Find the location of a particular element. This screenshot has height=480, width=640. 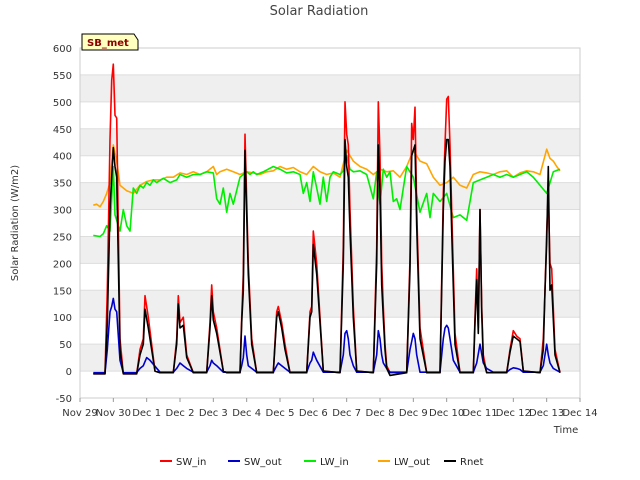

x-tick-label: Dec 13 is located at coordinates (546, 413).